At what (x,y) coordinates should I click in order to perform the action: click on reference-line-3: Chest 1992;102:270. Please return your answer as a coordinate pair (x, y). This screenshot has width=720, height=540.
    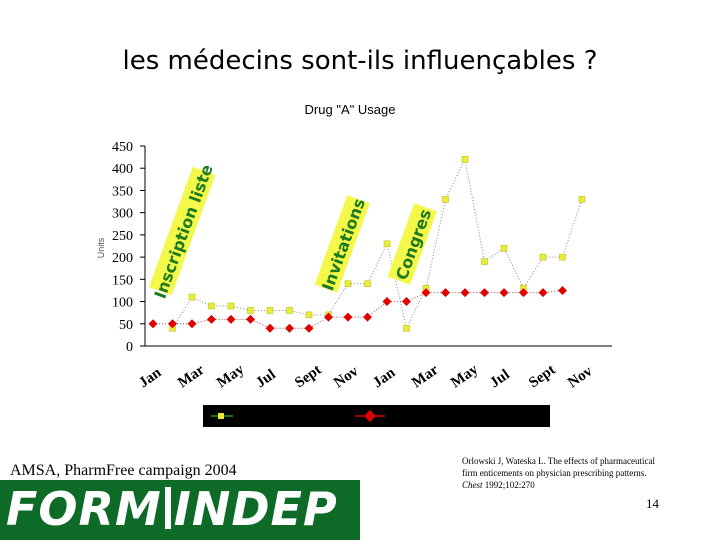
    Looking at the image, I should click on (587, 485).